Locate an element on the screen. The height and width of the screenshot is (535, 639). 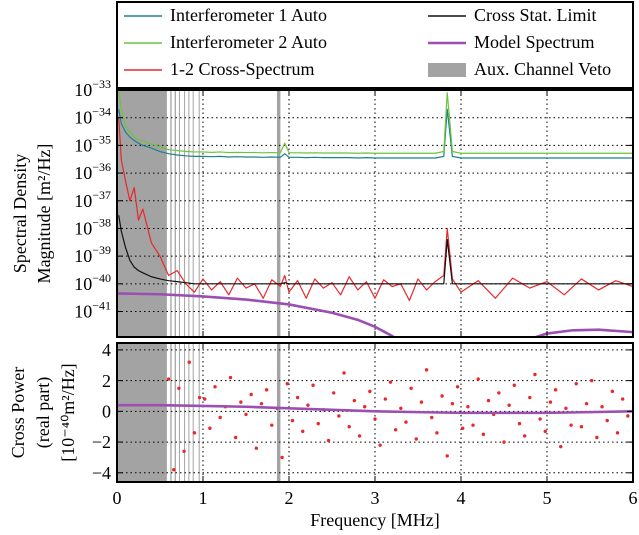
y-axis-label: (real part) is located at coordinates (43, 412).